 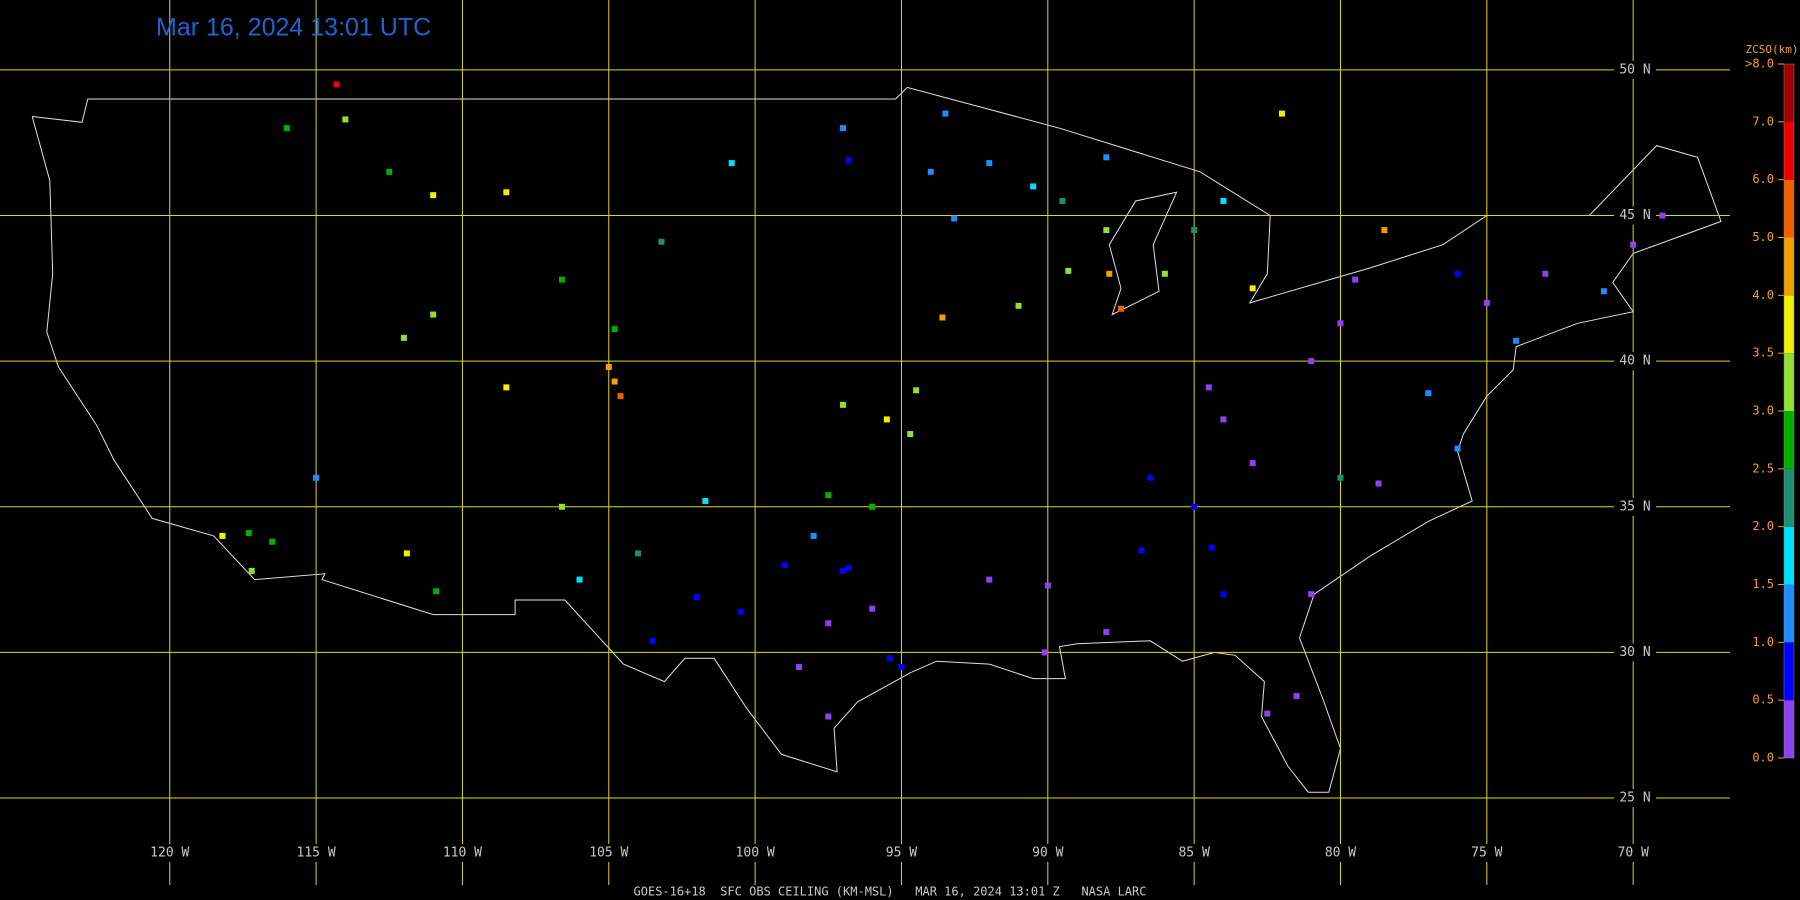 I want to click on colorbar-label: 0.0, so click(x=1763, y=758).